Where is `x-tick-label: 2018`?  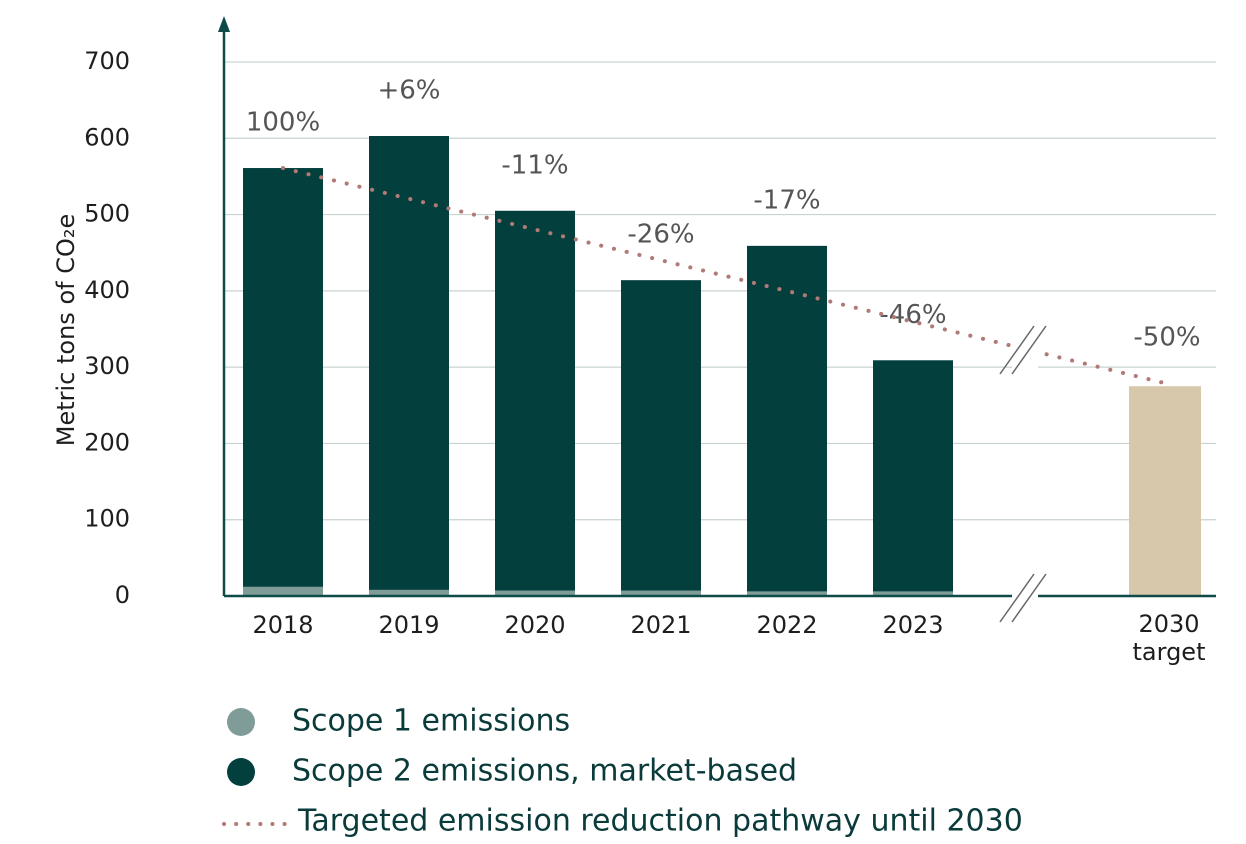 x-tick-label: 2018 is located at coordinates (282, 625).